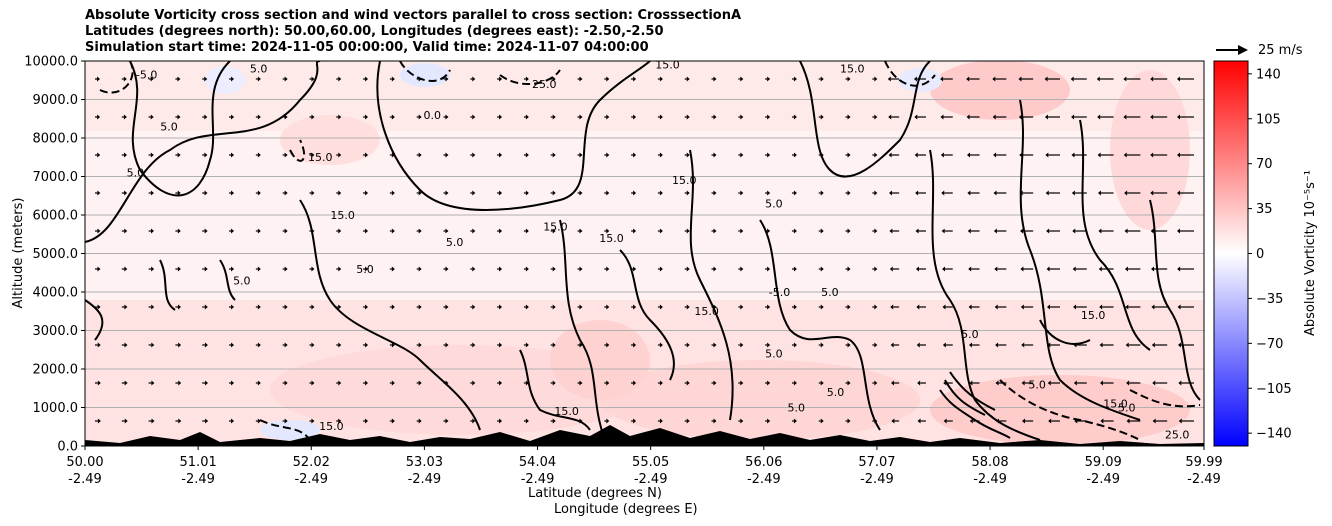  I want to click on x-tick-label-lat: 51.01, so click(198, 462).